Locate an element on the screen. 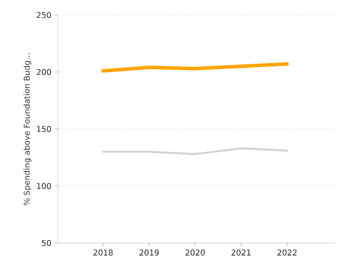  x-tick-label: 2019 is located at coordinates (149, 253).